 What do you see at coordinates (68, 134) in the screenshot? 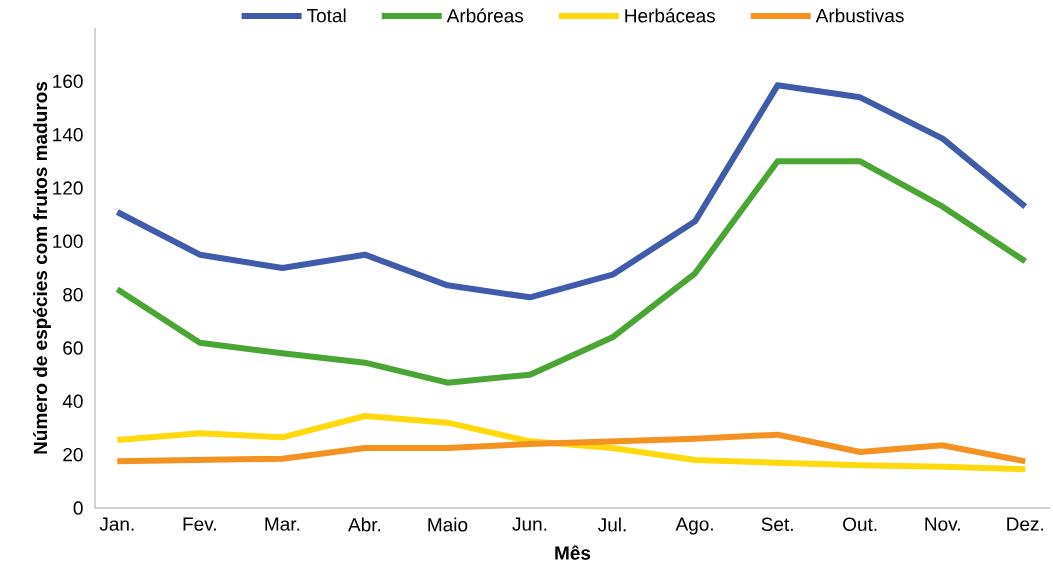
I see `y-tick-label: 140` at bounding box center [68, 134].